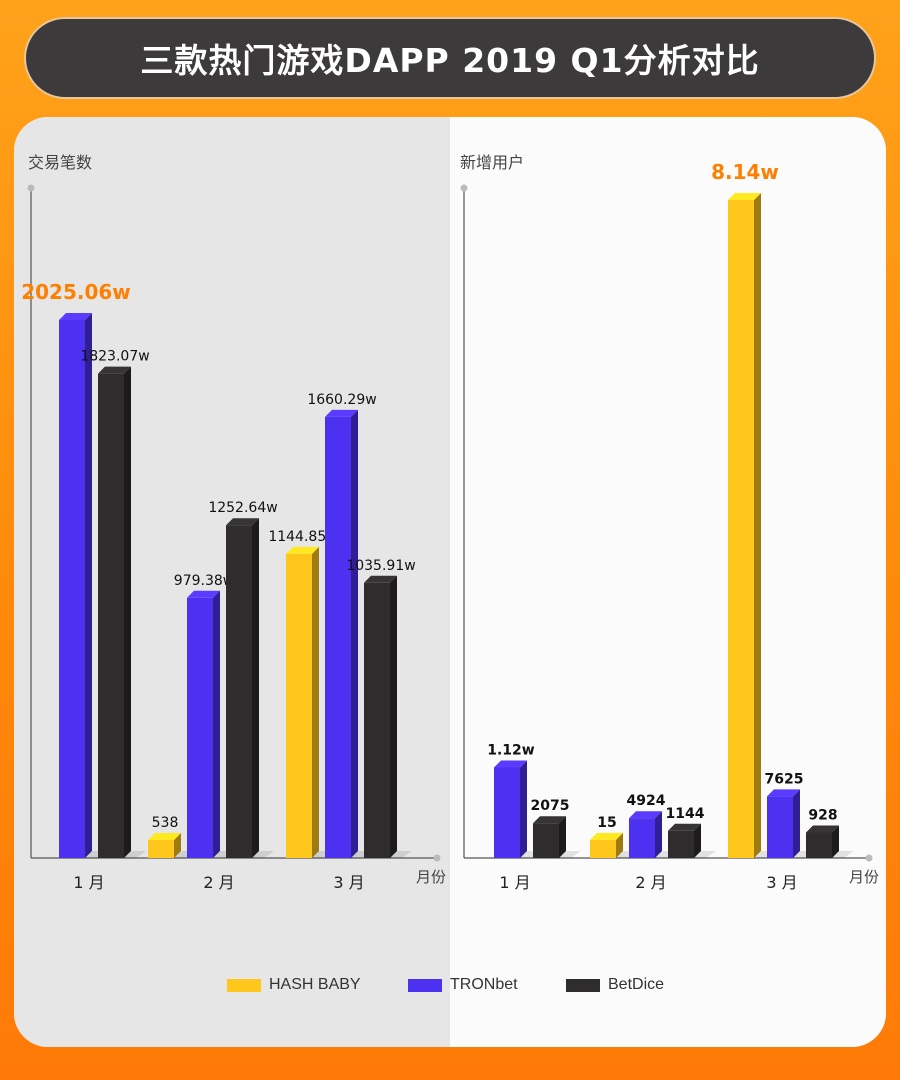  Describe the element at coordinates (218, 882) in the screenshot. I see `transactions-category-label: 2 月` at that location.